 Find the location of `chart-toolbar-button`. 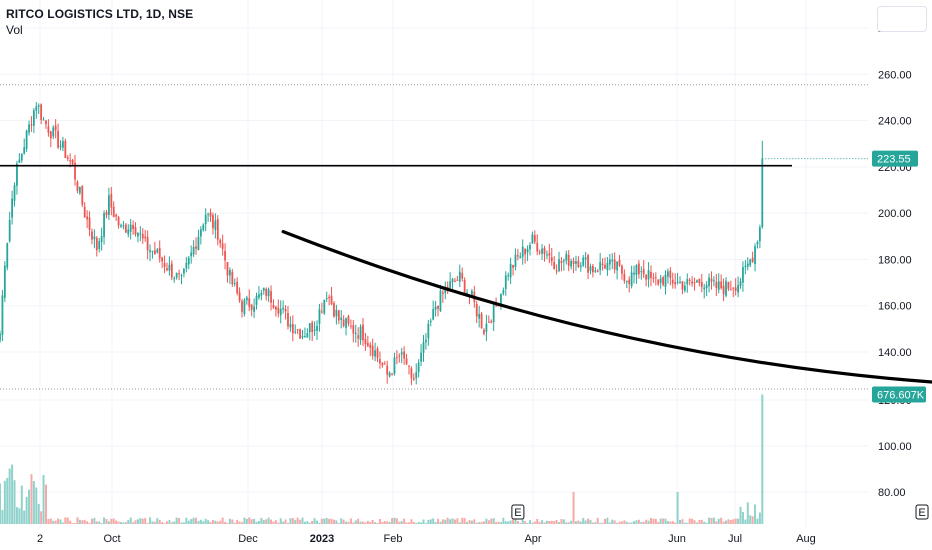

chart-toolbar-button is located at coordinates (902, 19).